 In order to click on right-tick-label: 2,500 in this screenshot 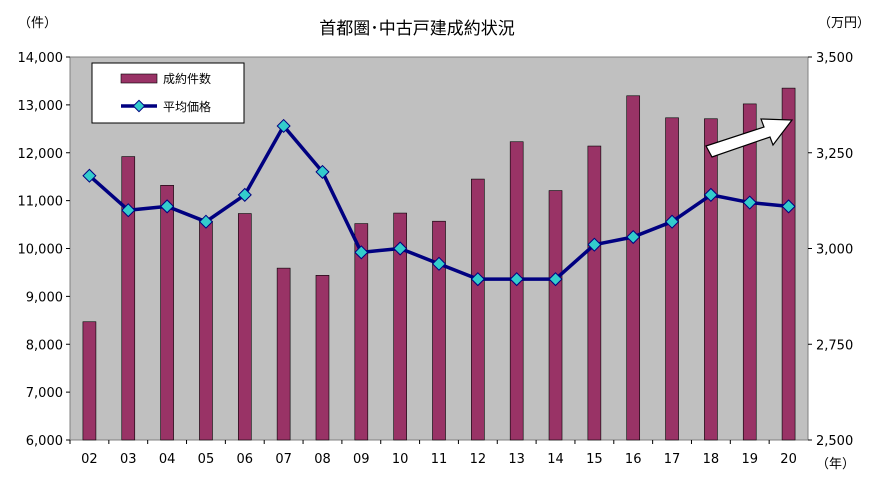, I will do `click(834, 441)`.